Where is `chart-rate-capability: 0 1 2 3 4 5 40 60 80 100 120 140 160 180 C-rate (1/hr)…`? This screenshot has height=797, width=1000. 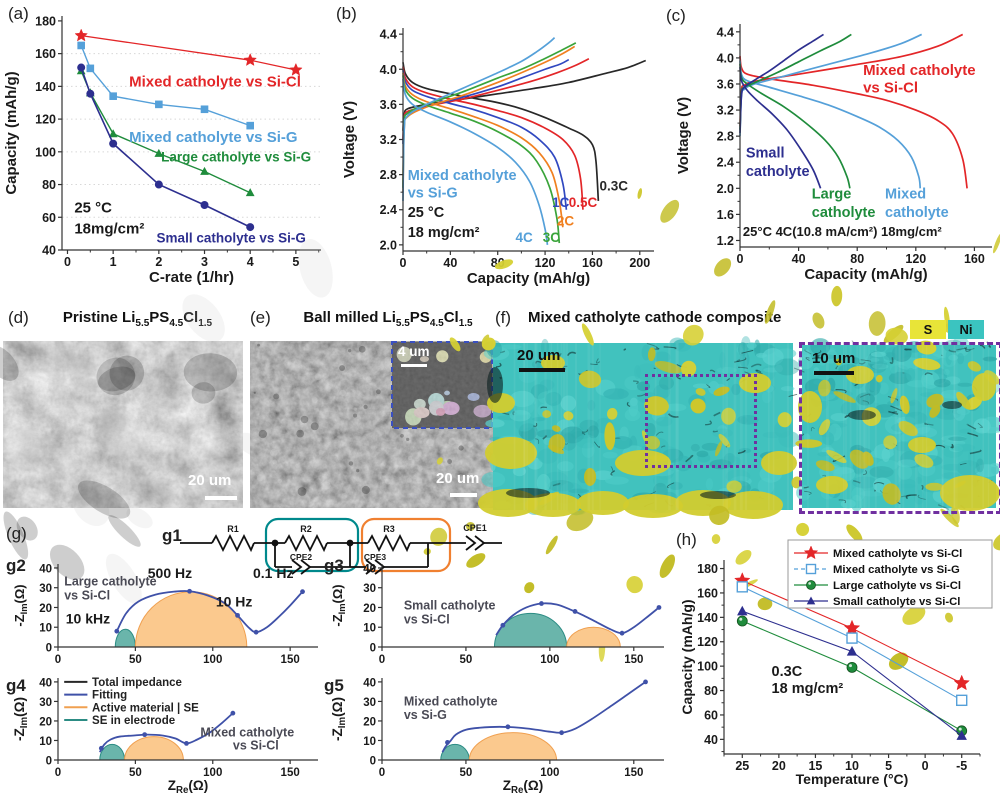 chart-rate-capability: 0 1 2 3 4 5 40 60 80 100 120 140 160 180 C-rate (1/hr)… is located at coordinates (162, 150).